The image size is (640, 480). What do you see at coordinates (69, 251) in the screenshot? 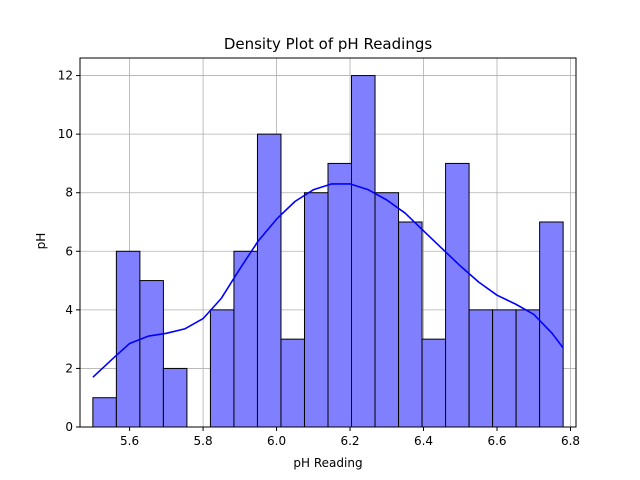
I see `y-tick-label: 6` at bounding box center [69, 251].